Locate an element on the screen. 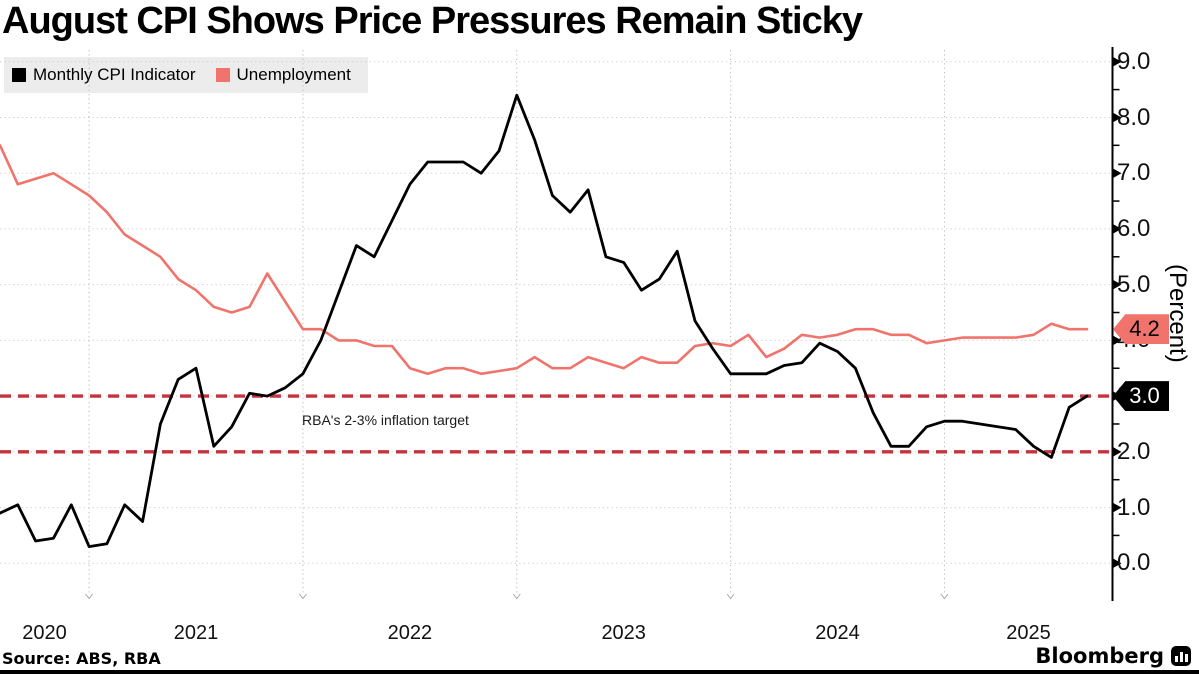 The height and width of the screenshot is (675, 1199). x-axis-year-label: 2024 is located at coordinates (837, 633).